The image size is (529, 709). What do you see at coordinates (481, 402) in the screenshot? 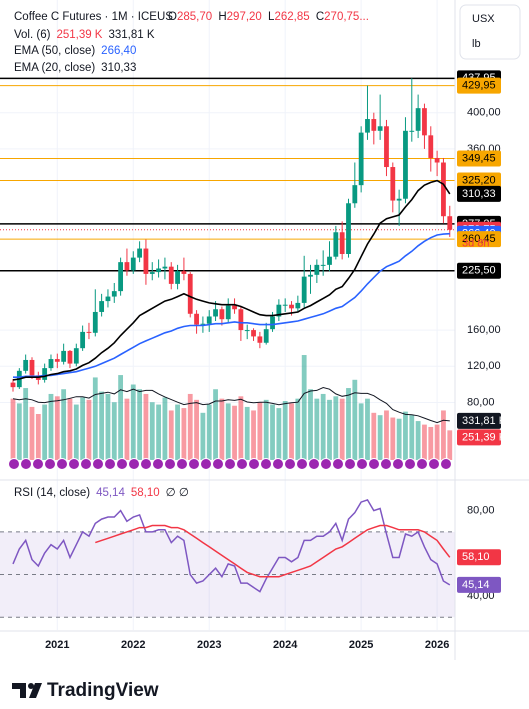
I see `y-tick-label: 80,00` at bounding box center [481, 402].